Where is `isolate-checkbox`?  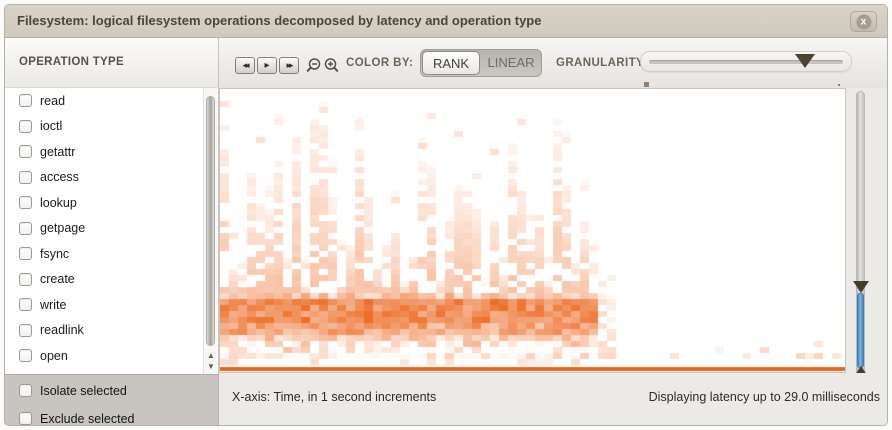 isolate-checkbox is located at coordinates (25, 390).